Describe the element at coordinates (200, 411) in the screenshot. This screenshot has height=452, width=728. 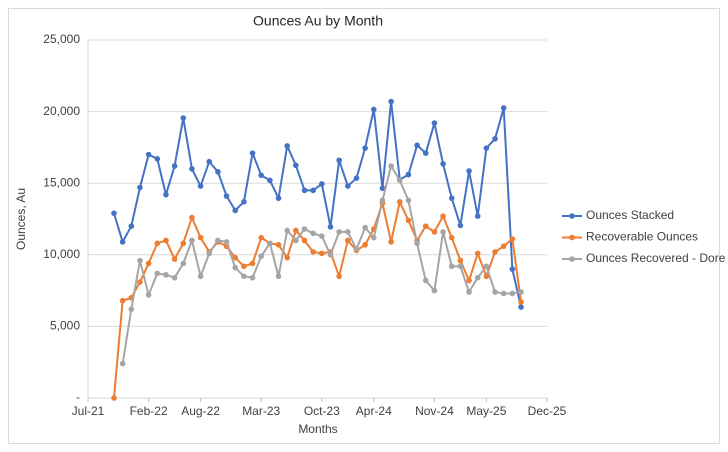
I see `x-tick-label: Aug-22` at that location.